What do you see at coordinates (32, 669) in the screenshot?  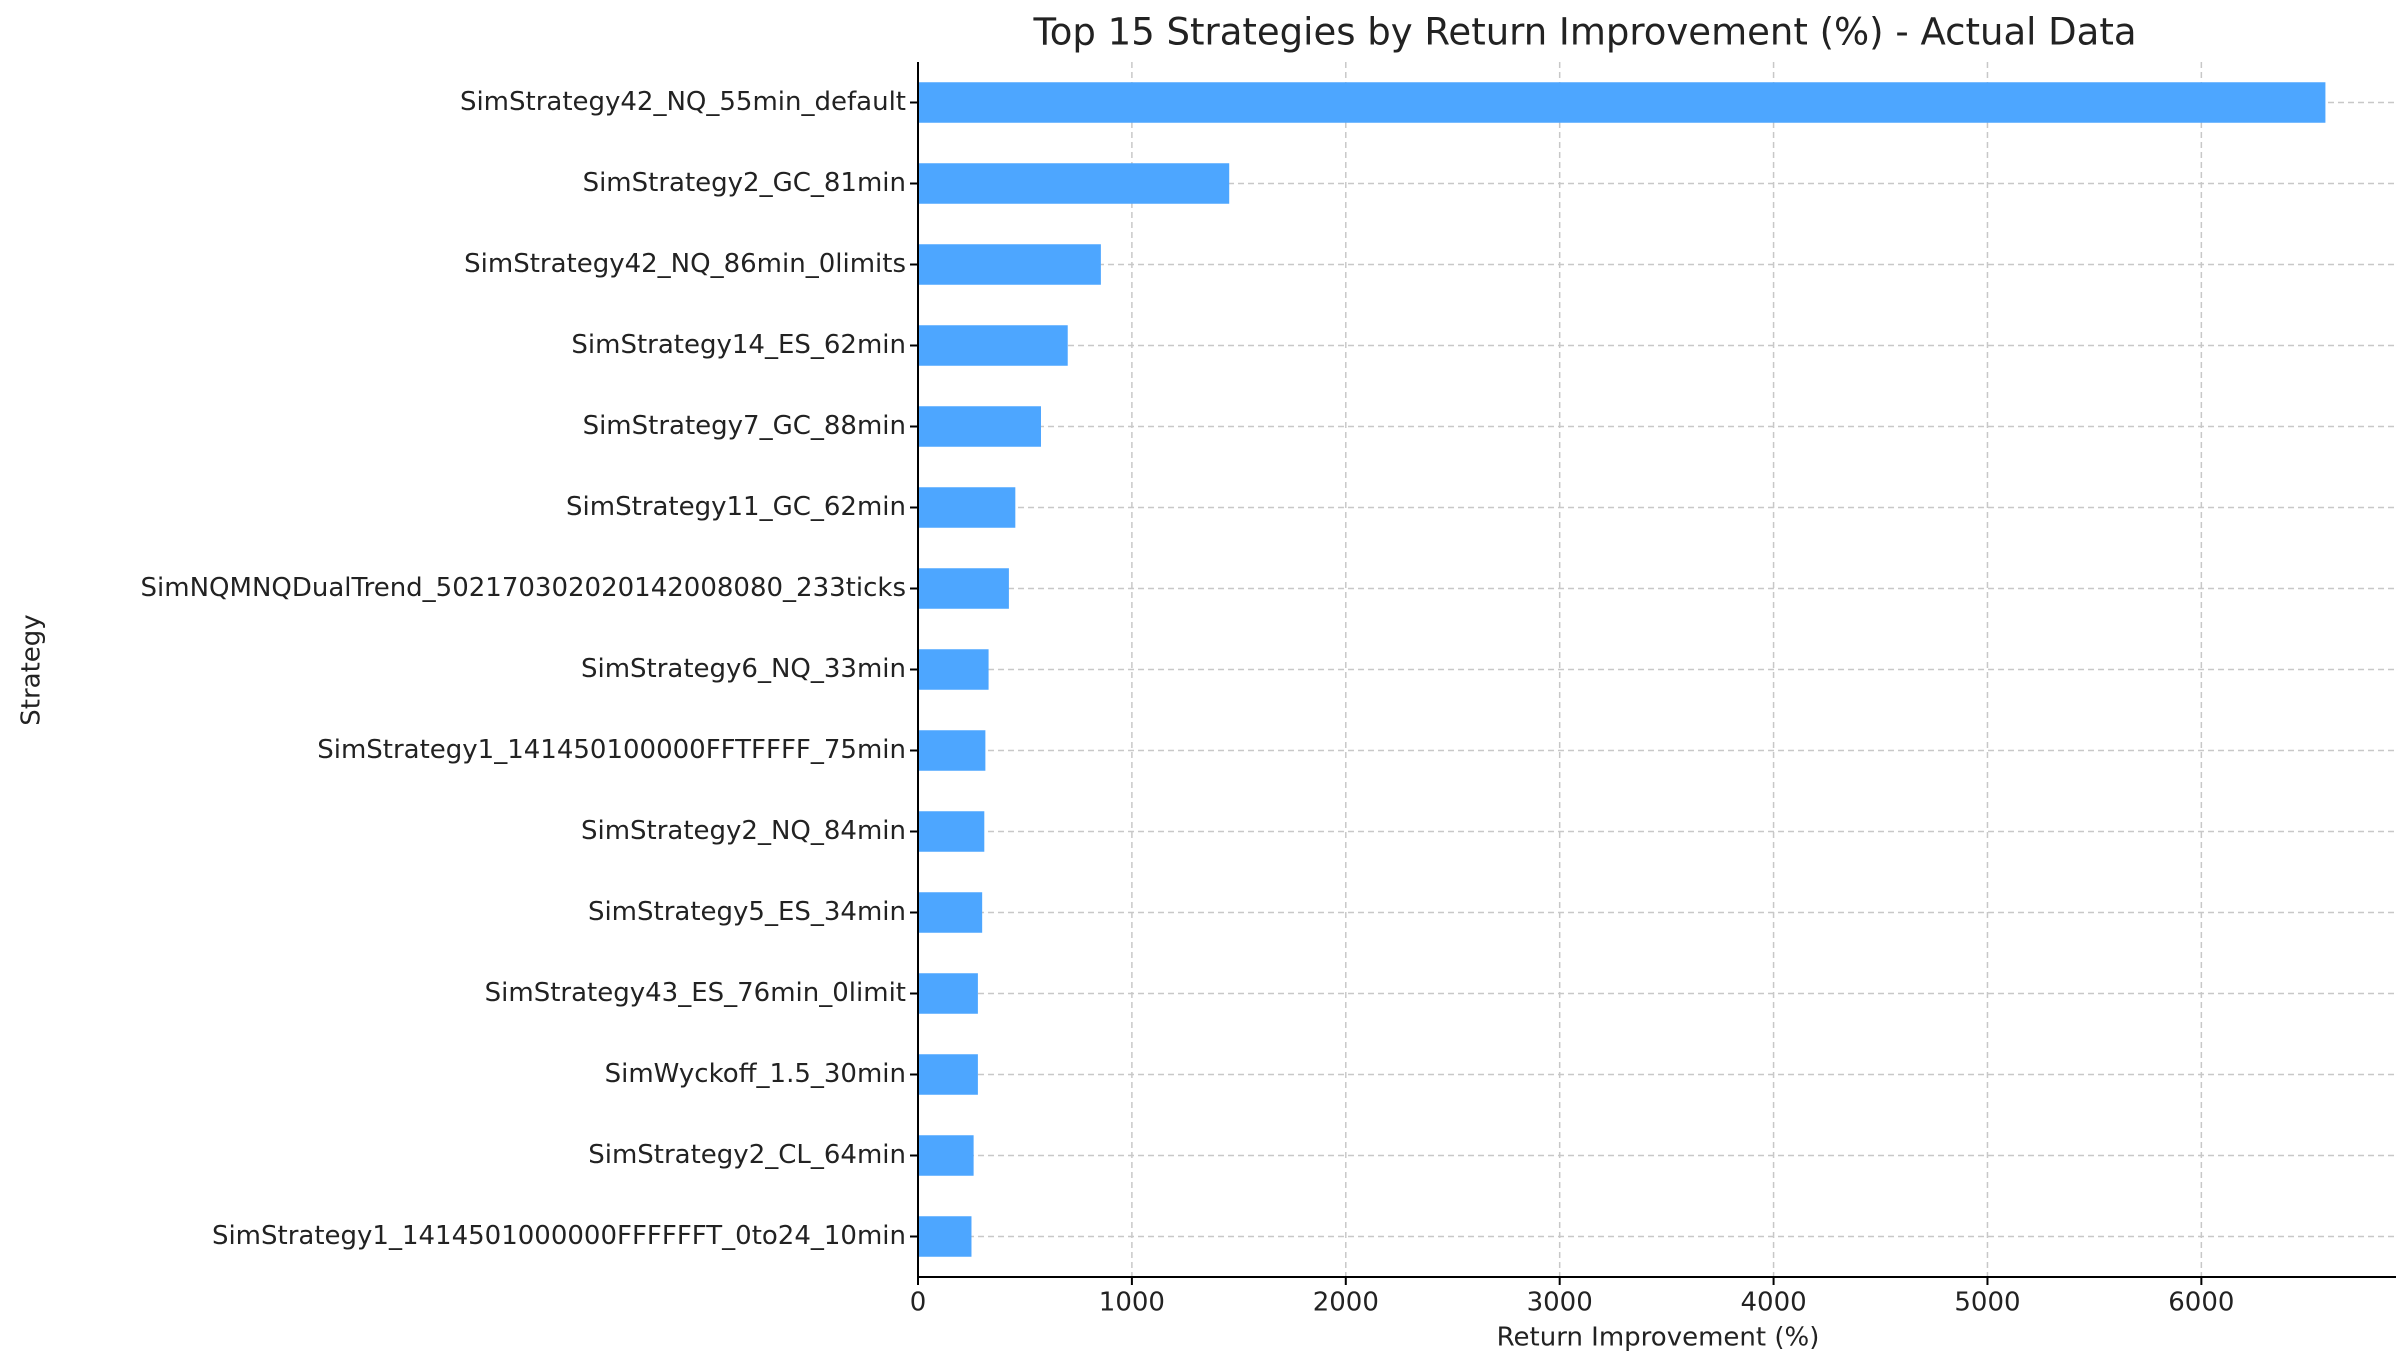 I see `y-axis-label: Strategy` at bounding box center [32, 669].